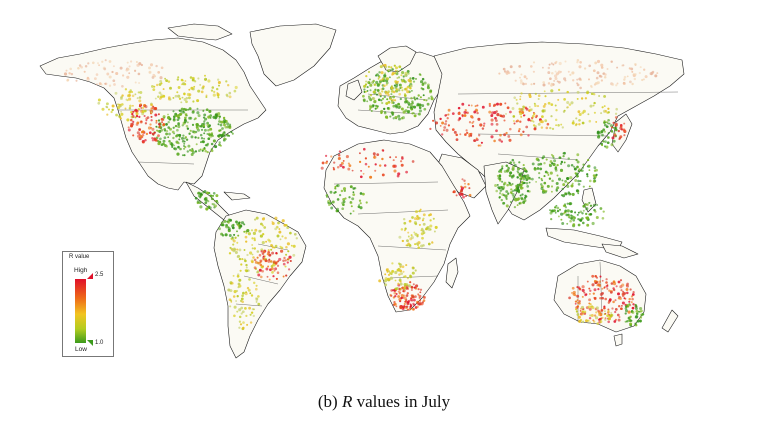 This screenshot has height=422, width=768. I want to click on legend-low-label: Low, so click(81, 349).